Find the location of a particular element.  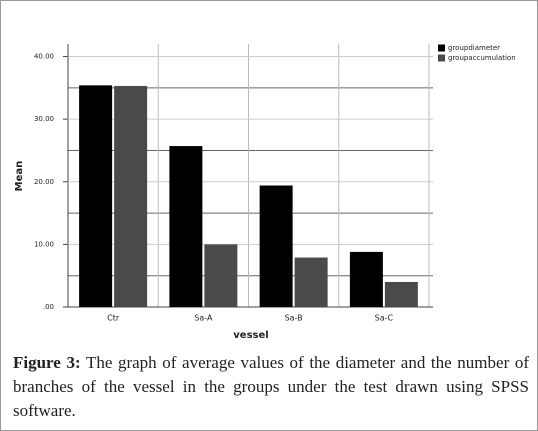

y-tick-label: 20.00 is located at coordinates (44, 182).